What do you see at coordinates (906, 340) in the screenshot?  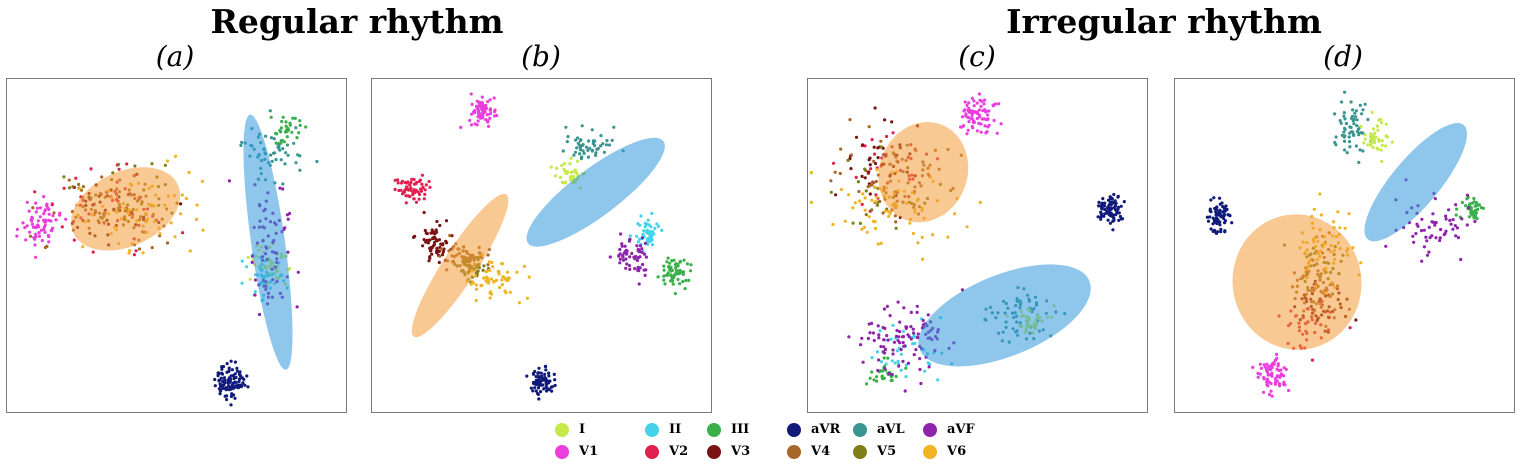 I see `cluster-avf` at bounding box center [906, 340].